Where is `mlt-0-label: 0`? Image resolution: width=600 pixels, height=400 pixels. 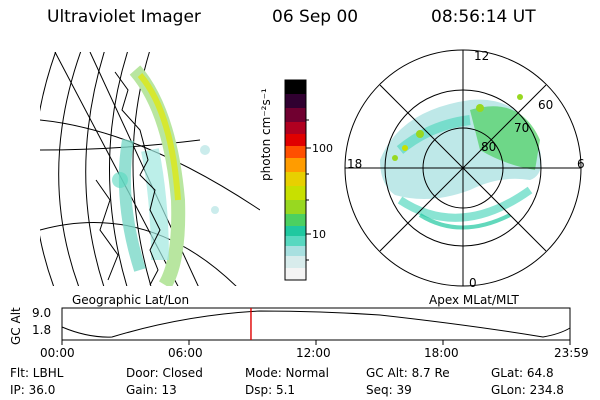
mlt-0-label: 0 is located at coordinates (473, 283).